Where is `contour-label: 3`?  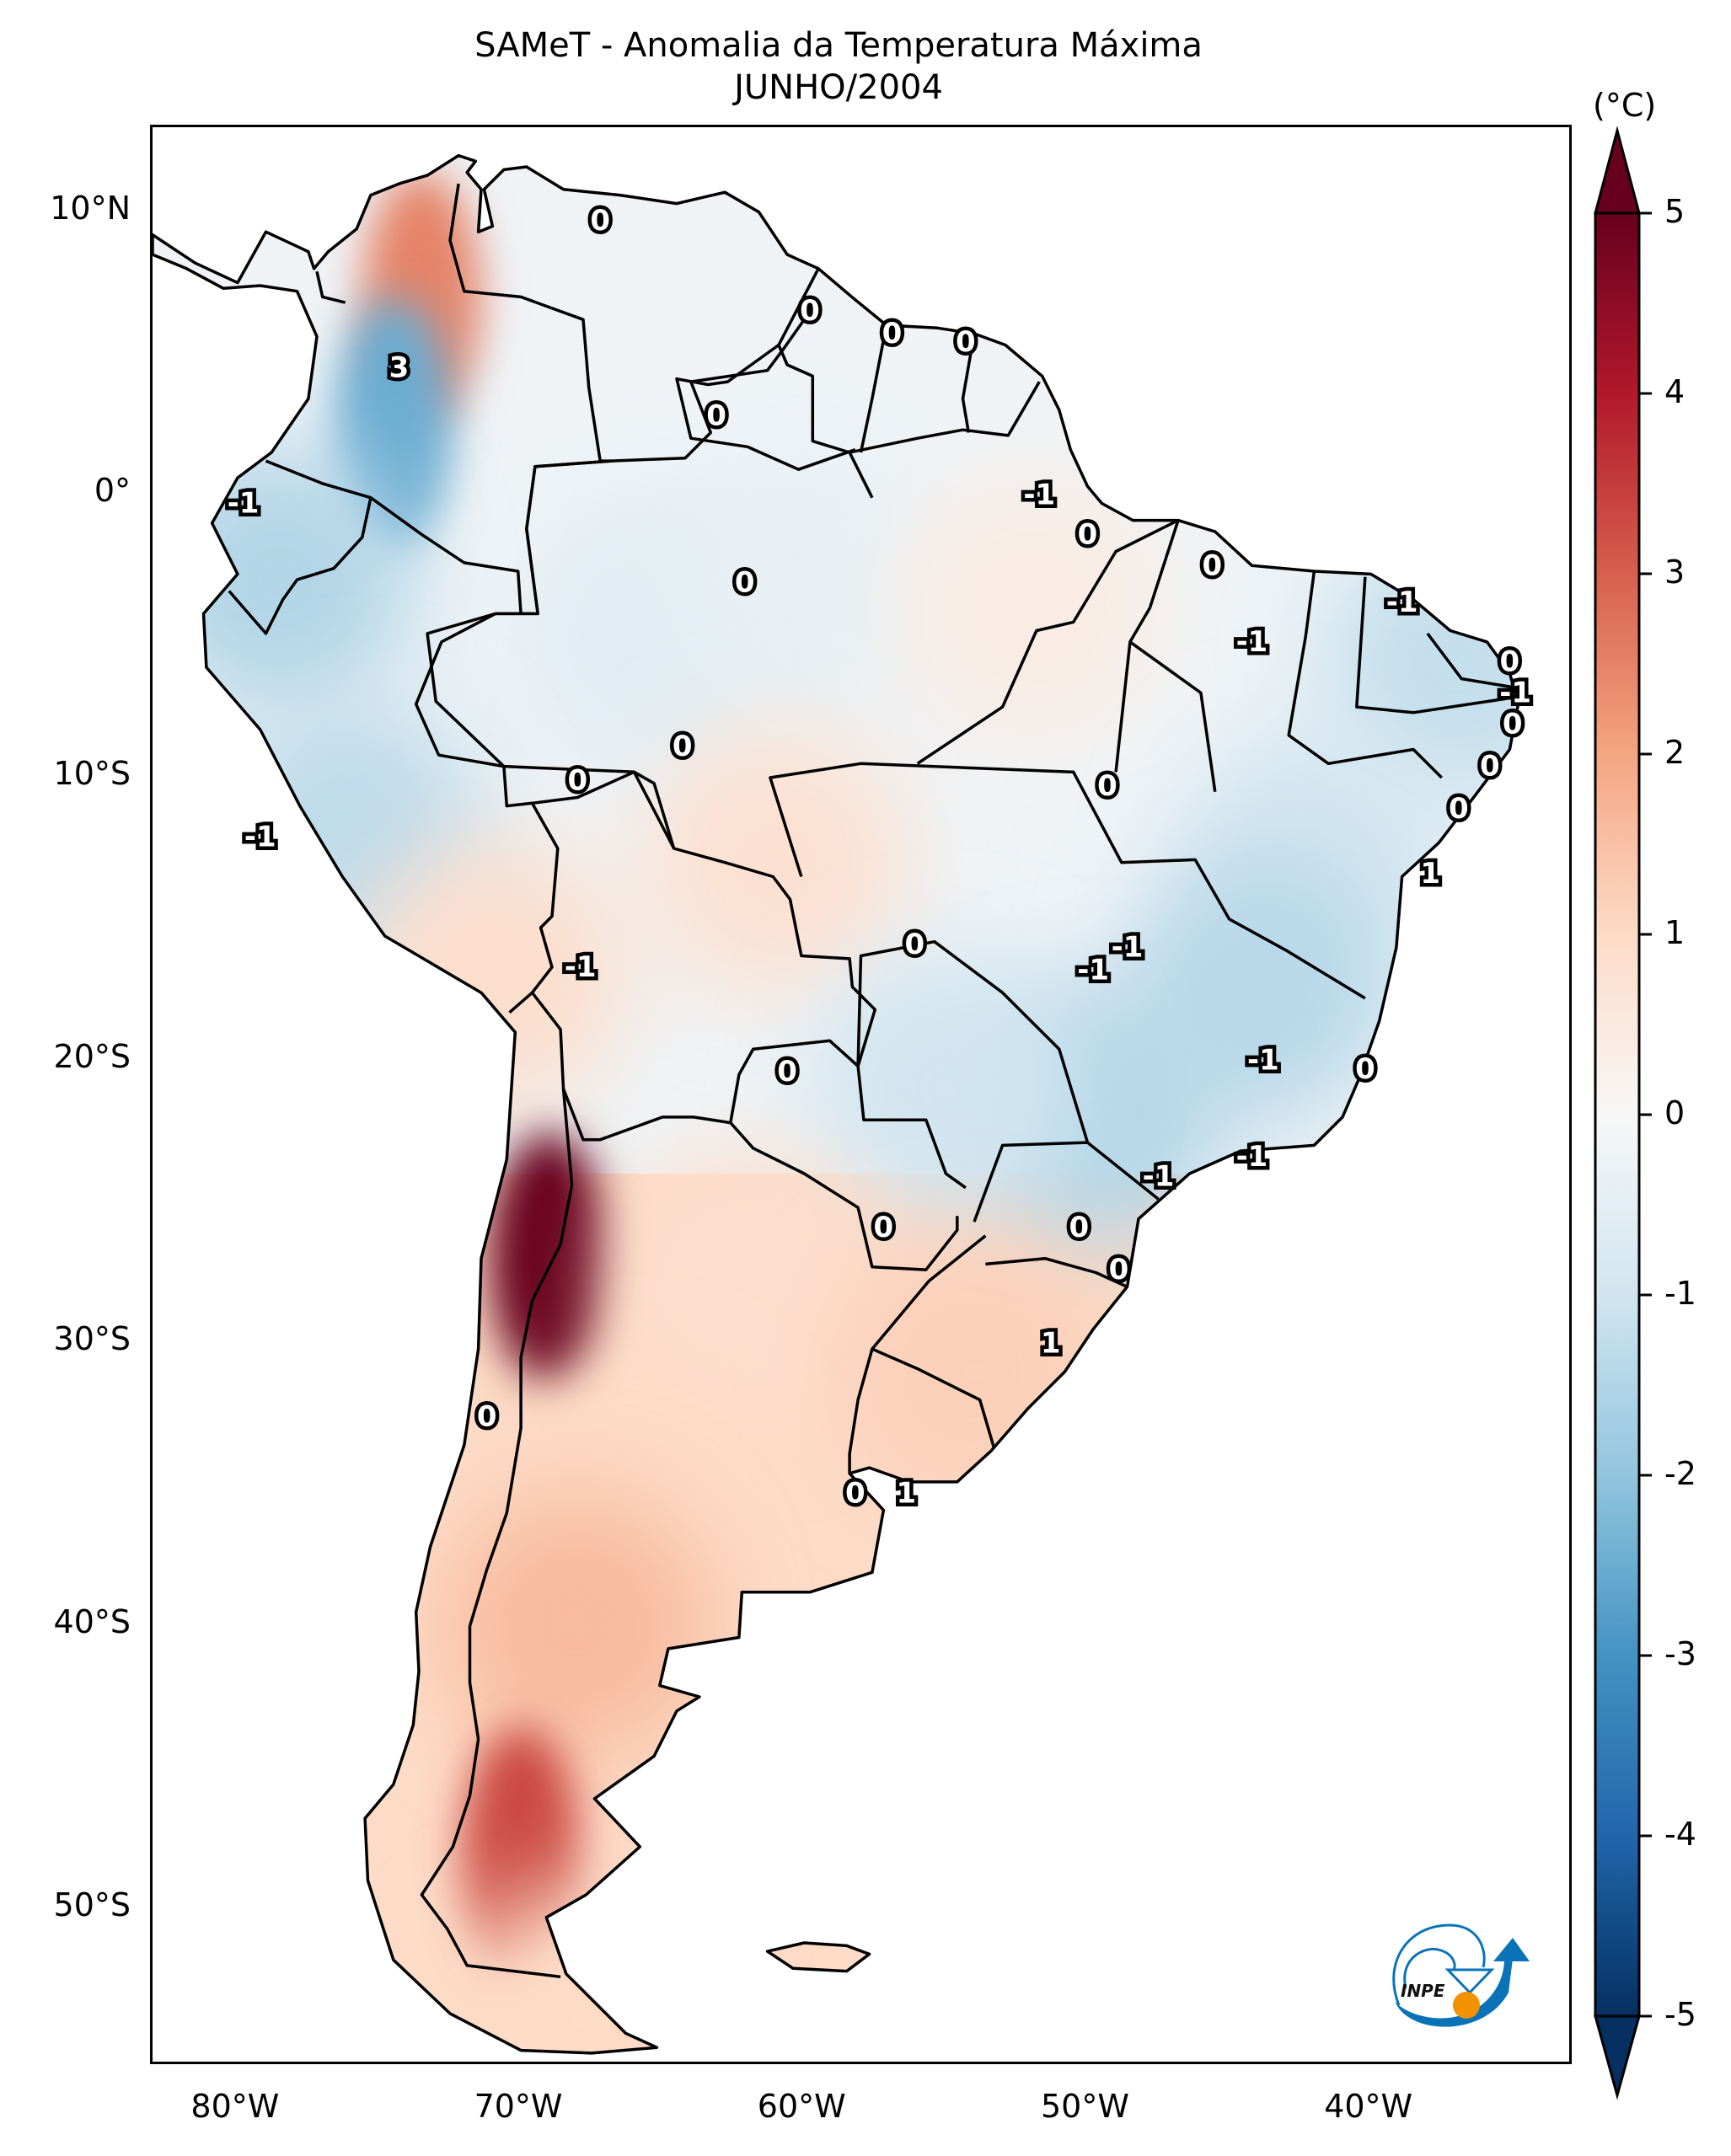 contour-label: 3 is located at coordinates (399, 367).